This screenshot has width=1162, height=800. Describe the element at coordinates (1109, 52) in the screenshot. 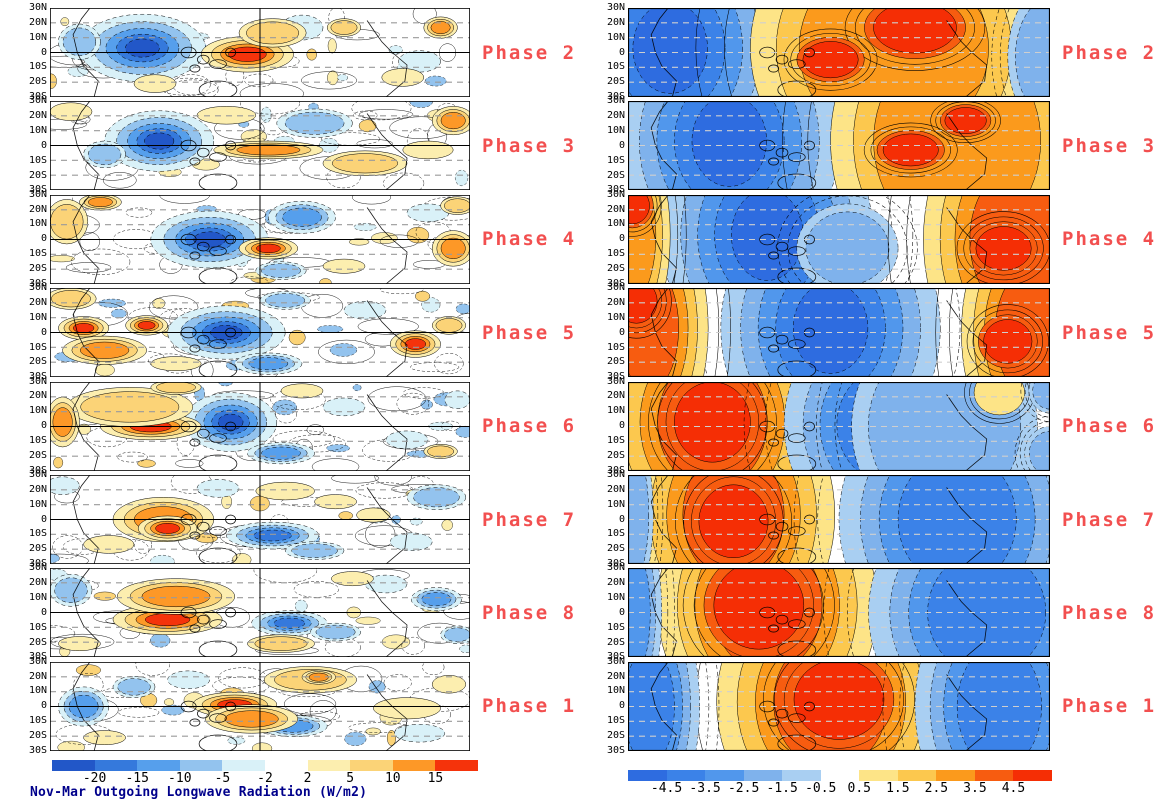

I see `phase-label-anom-phase-2: Phase 2` at that location.